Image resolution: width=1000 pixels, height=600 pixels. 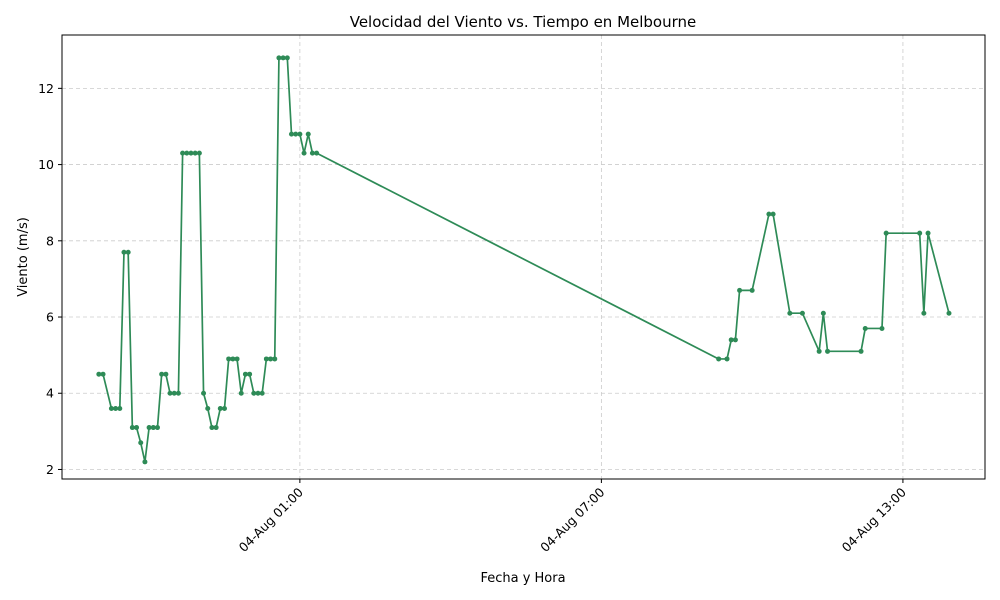 What do you see at coordinates (46, 164) in the screenshot?
I see `y-tick-label: 10` at bounding box center [46, 164].